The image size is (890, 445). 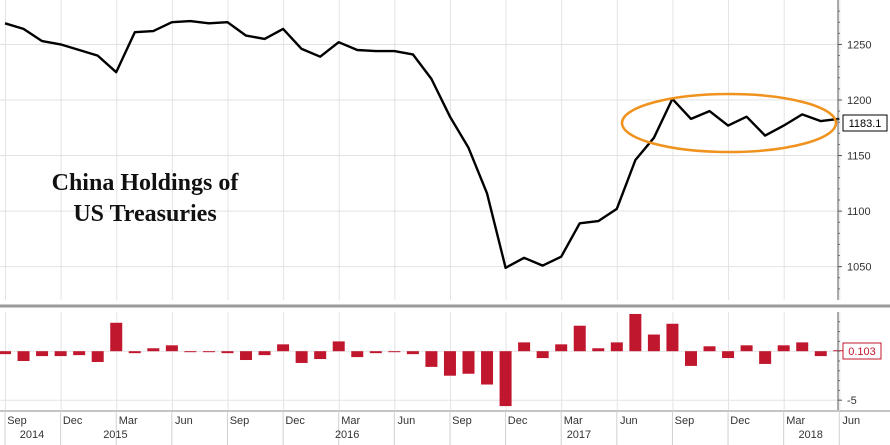 What do you see at coordinates (146, 183) in the screenshot?
I see `chart-title-line-1: China Holdings of` at bounding box center [146, 183].